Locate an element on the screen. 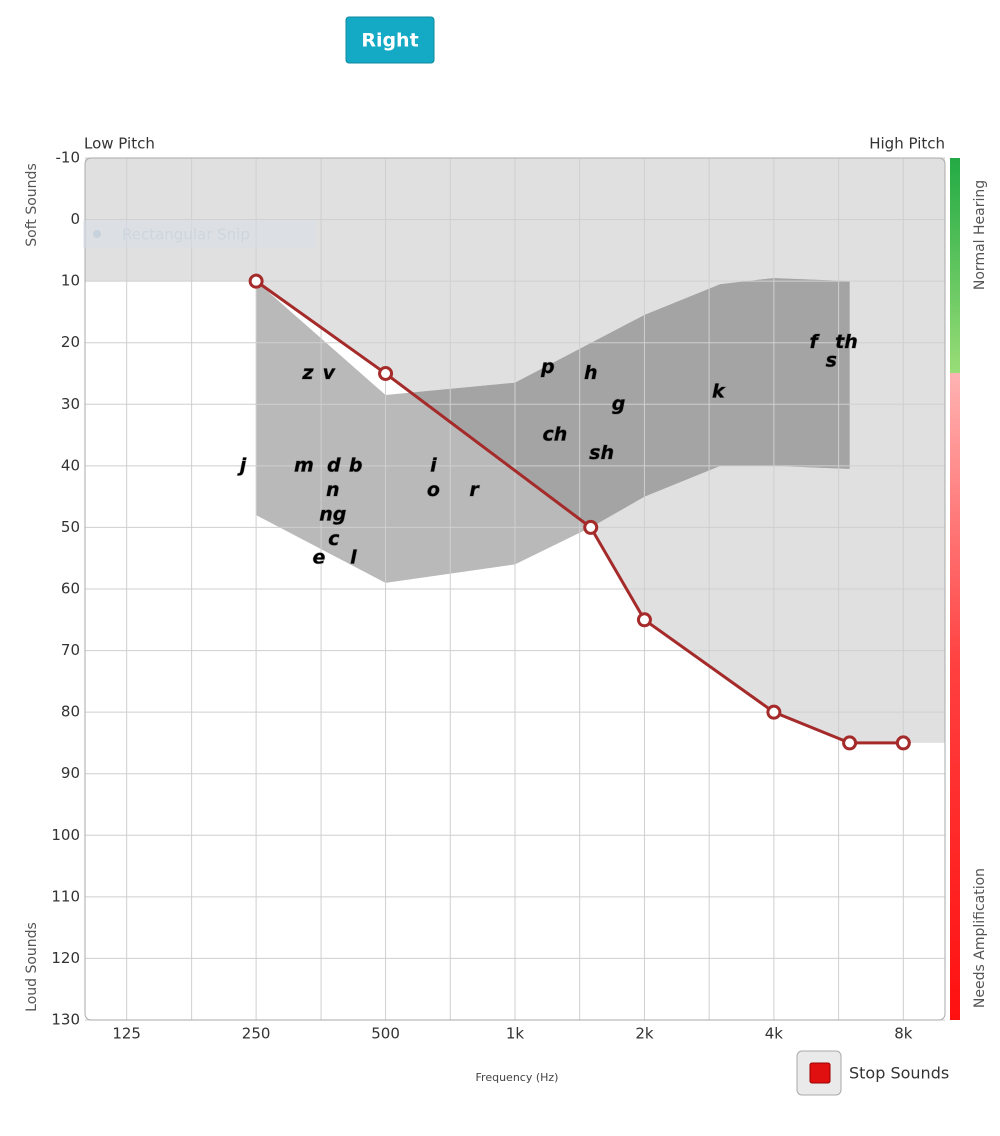  x-tick-label: 4k is located at coordinates (774, 1034).